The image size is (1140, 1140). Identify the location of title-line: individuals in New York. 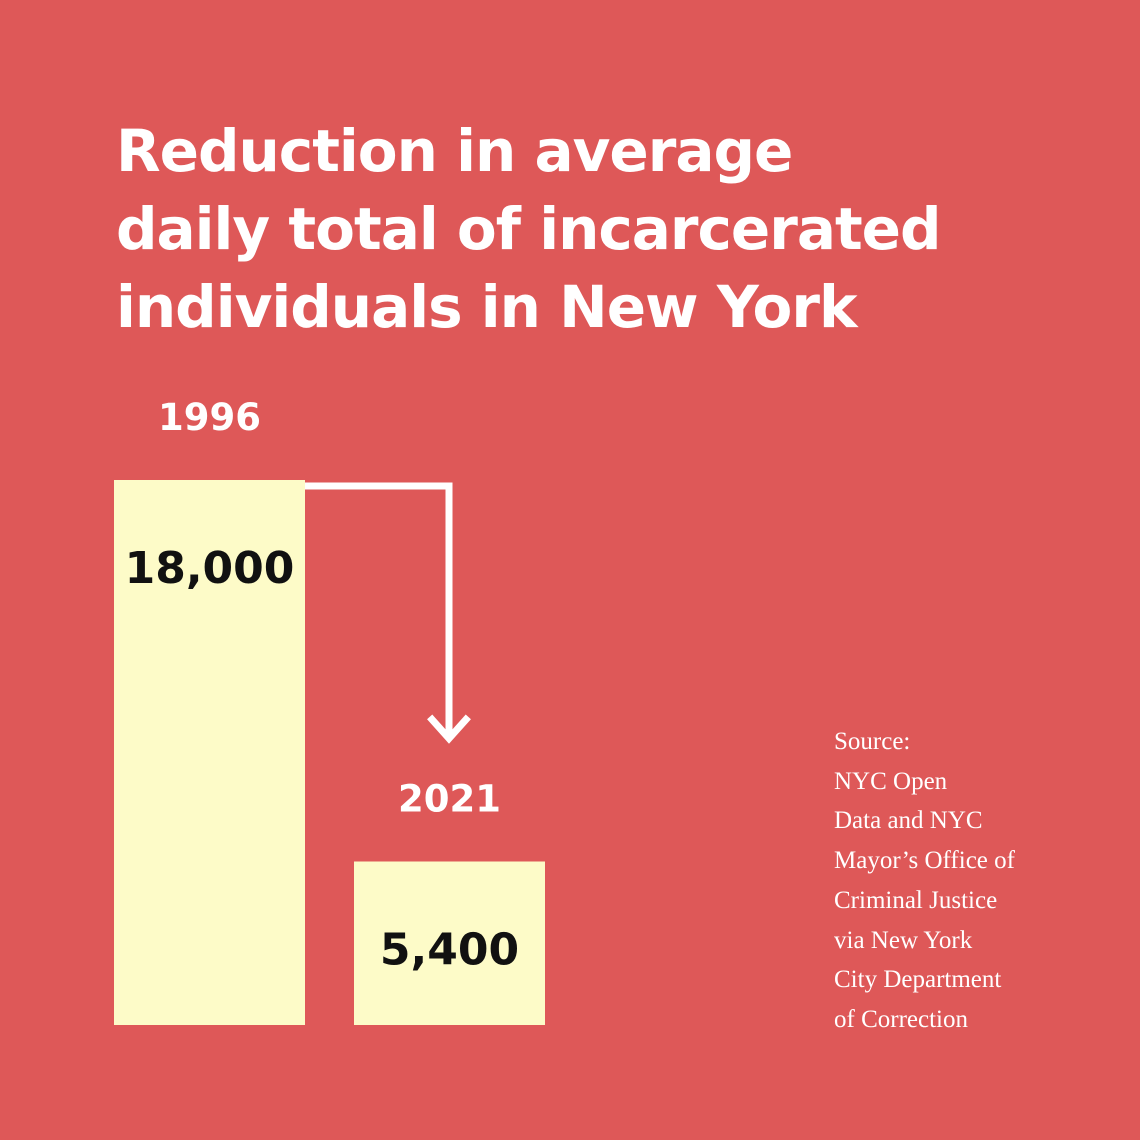
(487, 307).